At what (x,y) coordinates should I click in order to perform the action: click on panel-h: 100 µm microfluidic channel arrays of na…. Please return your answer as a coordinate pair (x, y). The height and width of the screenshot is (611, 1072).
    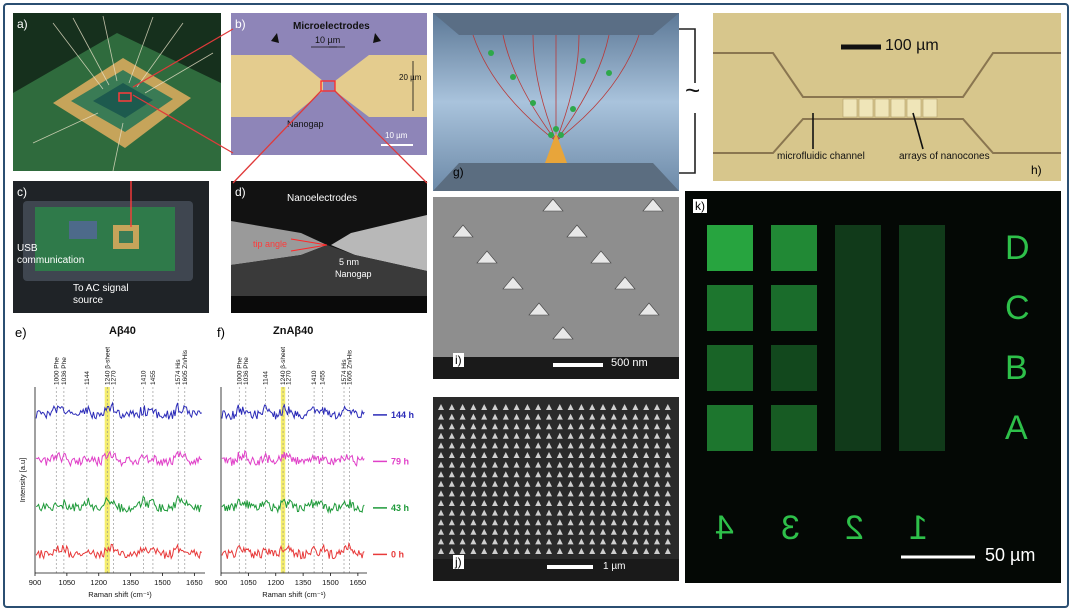
    Looking at the image, I should click on (887, 97).